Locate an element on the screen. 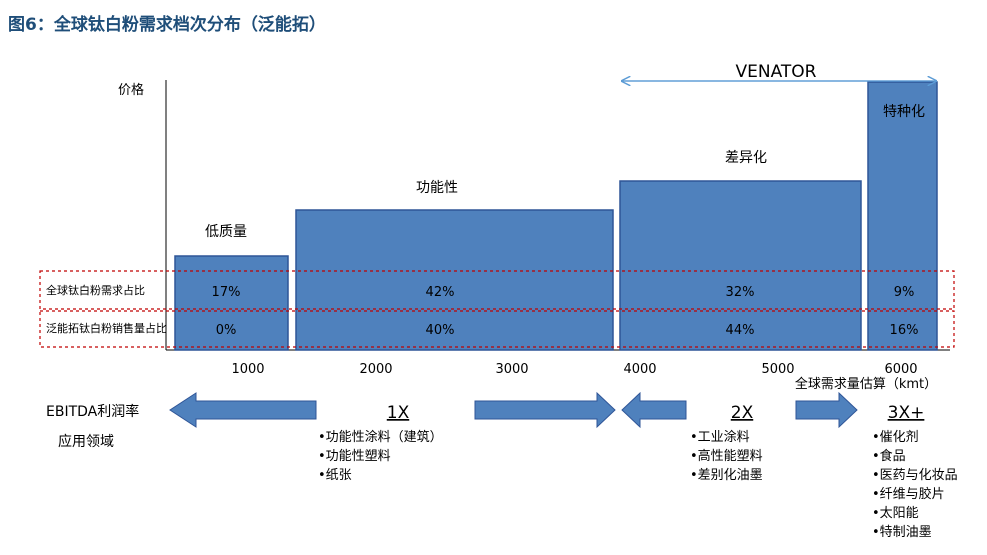 The image size is (987, 555). arrow-left-2x is located at coordinates (654, 410).